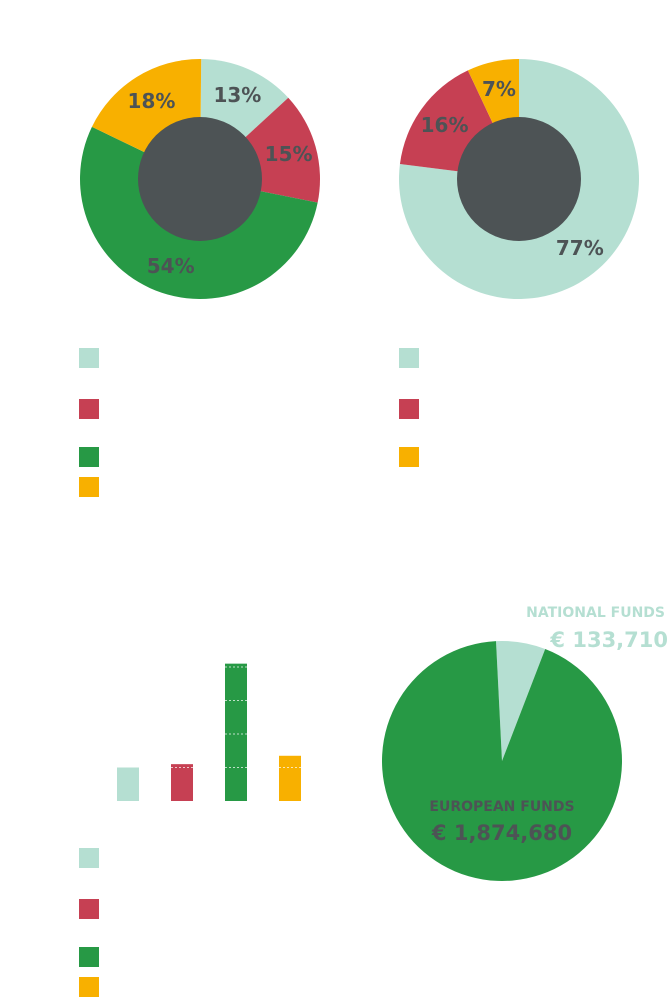  I want to click on slice-label: 18%, so click(152, 101).